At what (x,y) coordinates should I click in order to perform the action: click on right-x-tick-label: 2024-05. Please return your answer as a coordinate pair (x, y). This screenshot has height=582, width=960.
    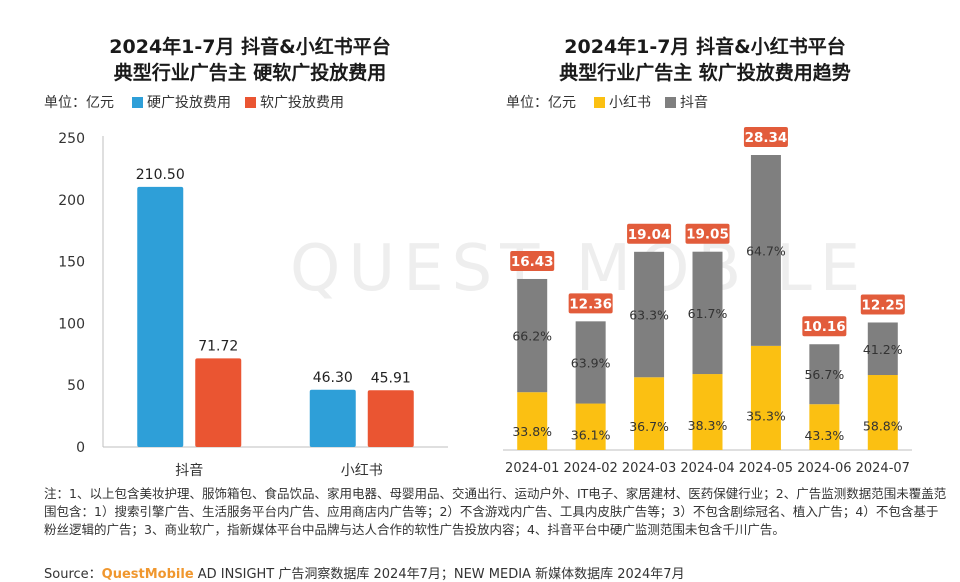
    Looking at the image, I should click on (766, 468).